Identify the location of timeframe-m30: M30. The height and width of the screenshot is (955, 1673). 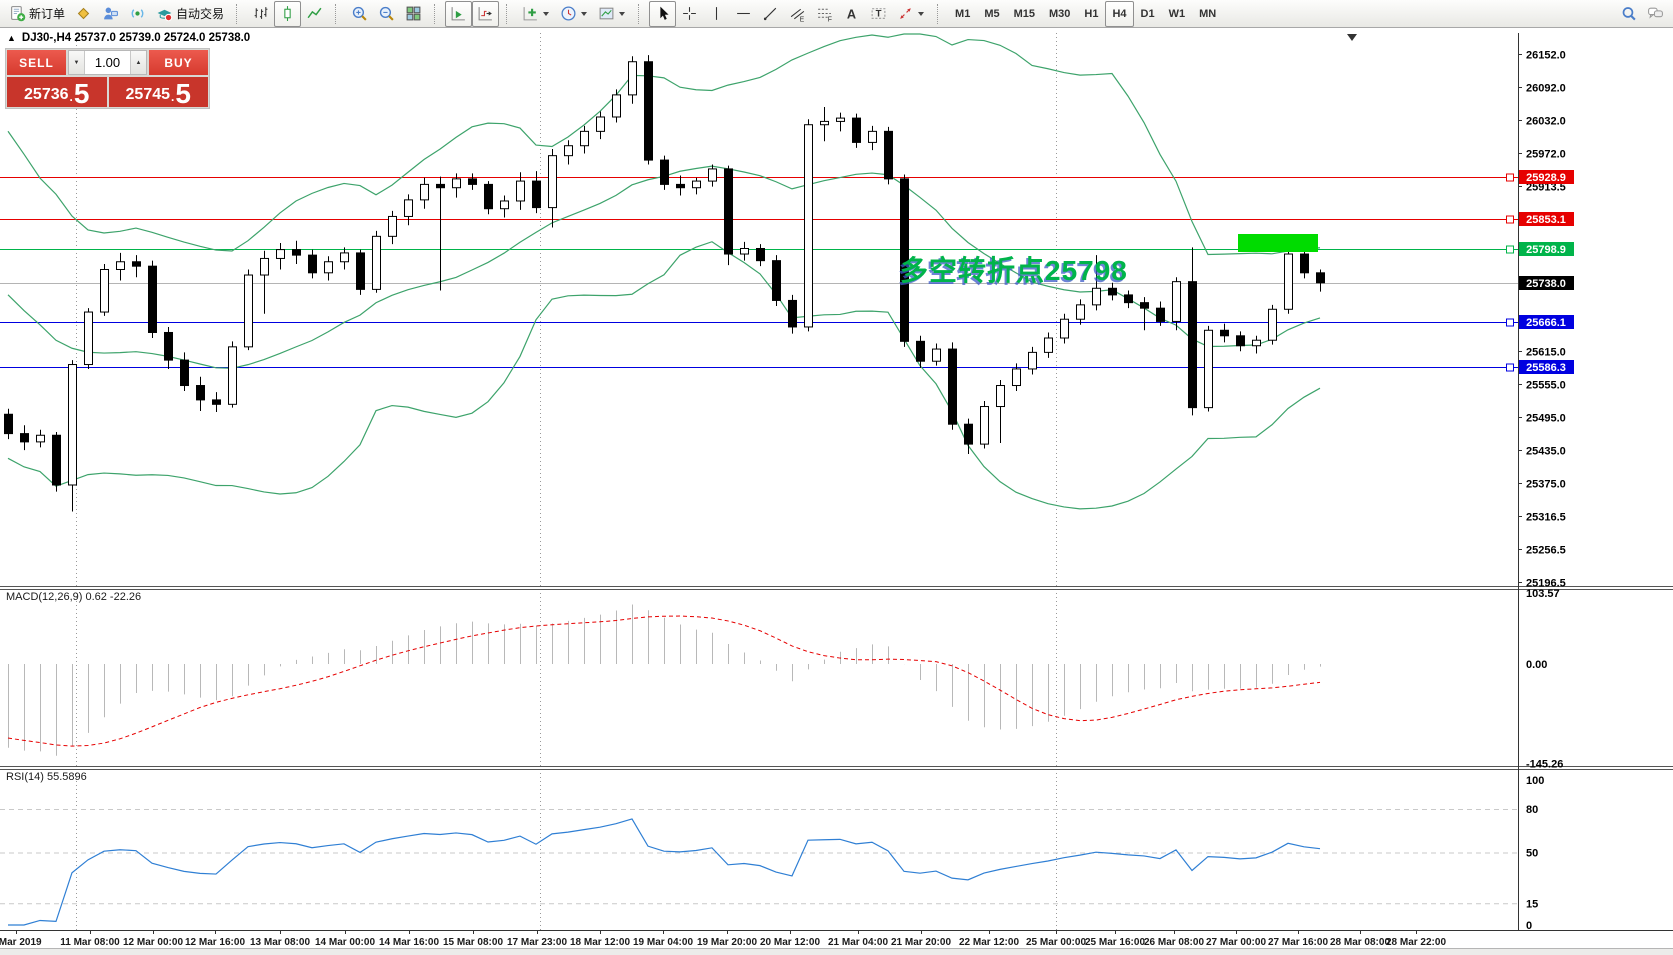
(1060, 13).